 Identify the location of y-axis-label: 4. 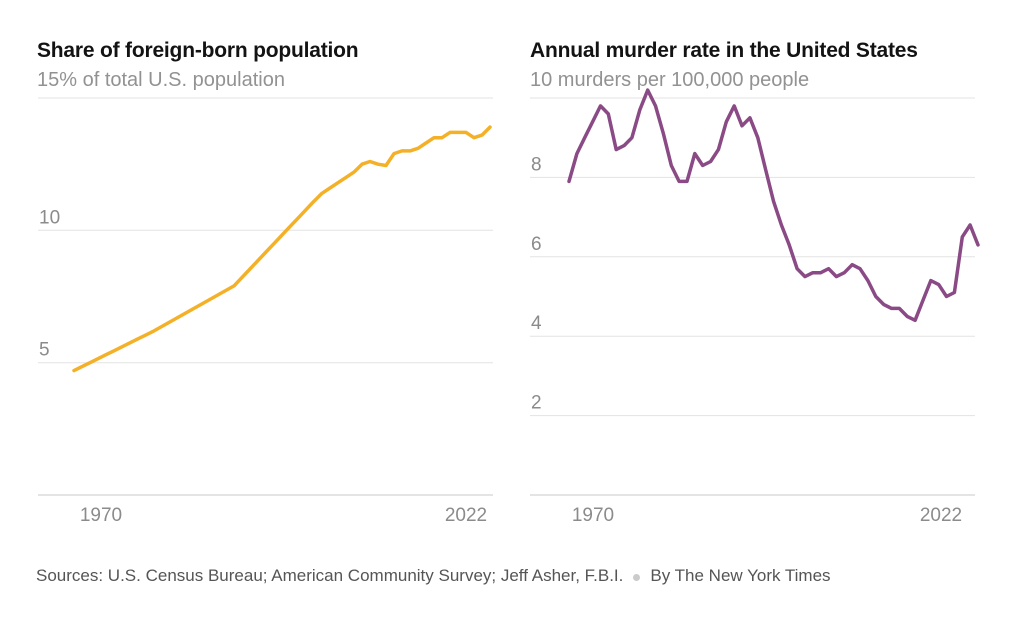
(536, 323).